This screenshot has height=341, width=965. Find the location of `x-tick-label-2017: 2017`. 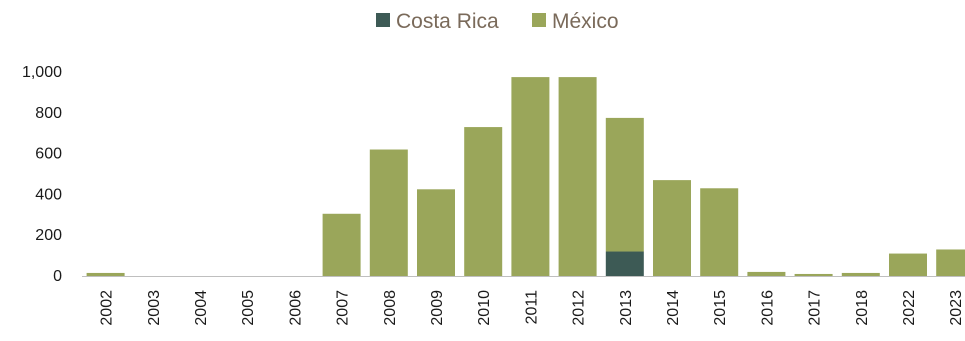

x-tick-label-2017: 2017 is located at coordinates (815, 308).